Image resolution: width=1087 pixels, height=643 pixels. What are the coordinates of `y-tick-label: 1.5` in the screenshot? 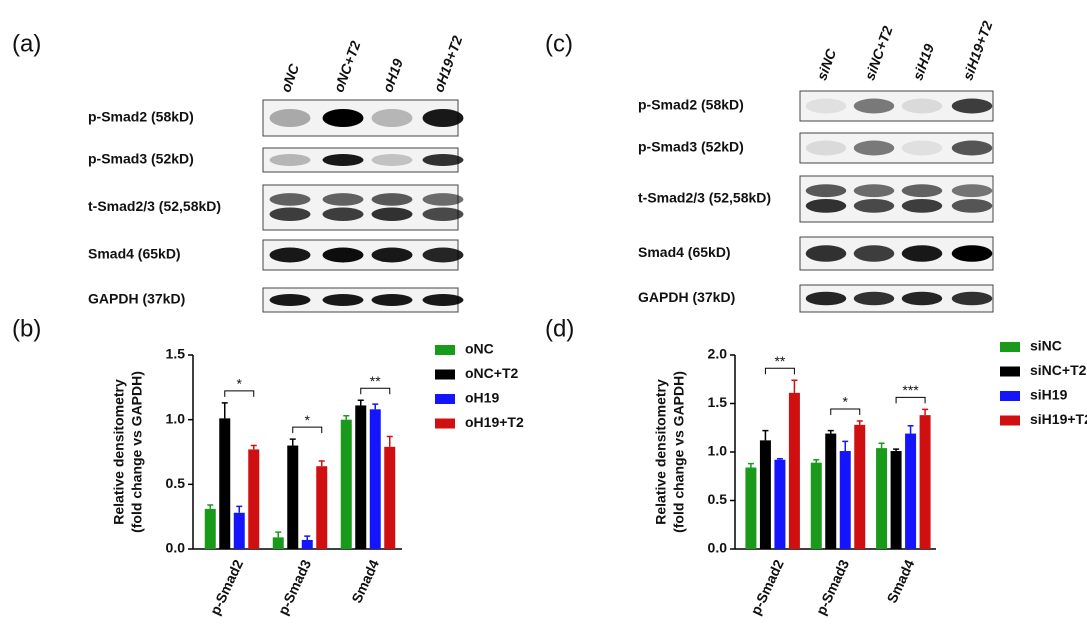 It's located at (718, 402).